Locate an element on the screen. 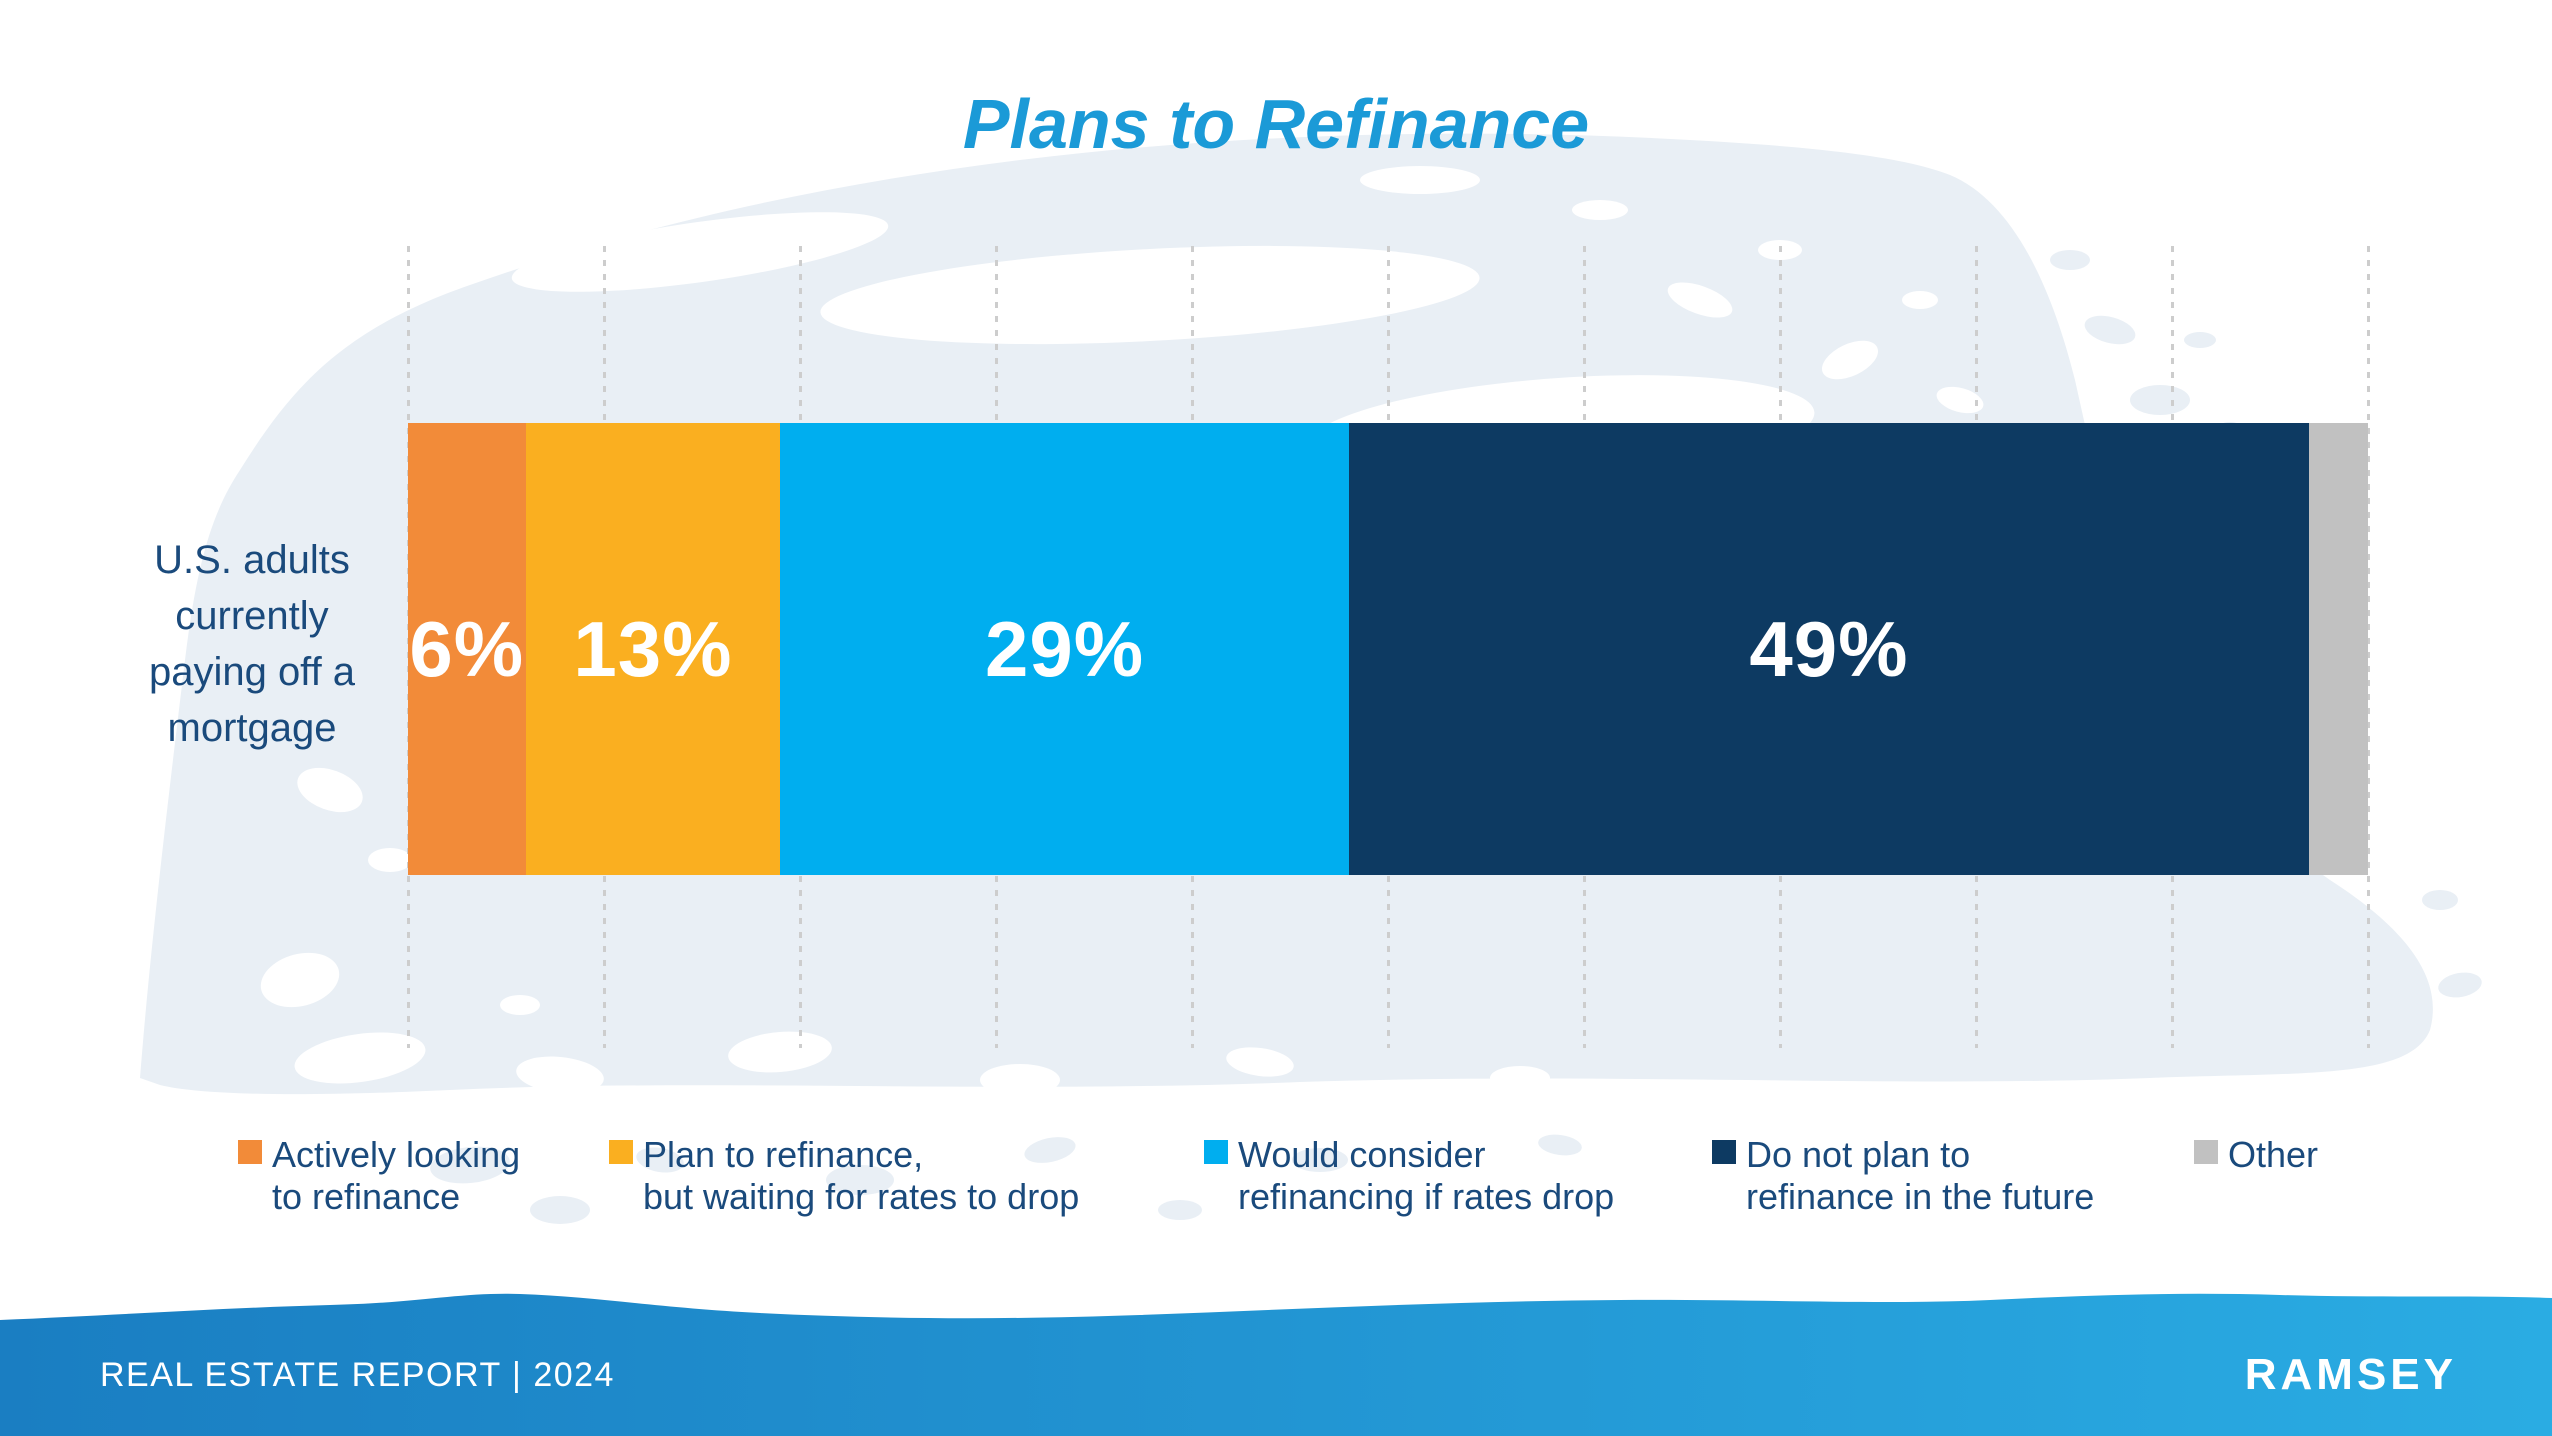 The image size is (2552, 1436). bar-segment: 13% is located at coordinates (653, 649).